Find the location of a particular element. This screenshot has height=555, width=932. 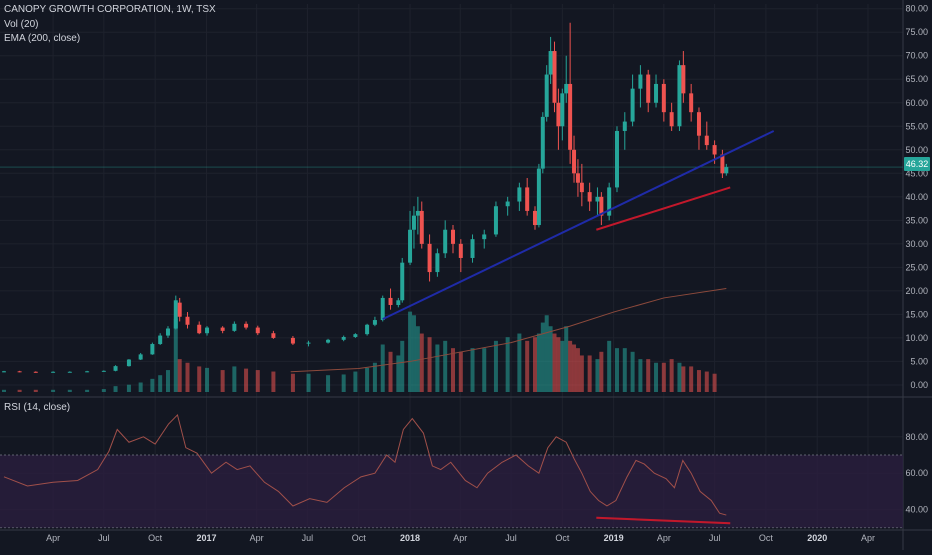

price-tick-label: 25.00 is located at coordinates (916, 267).